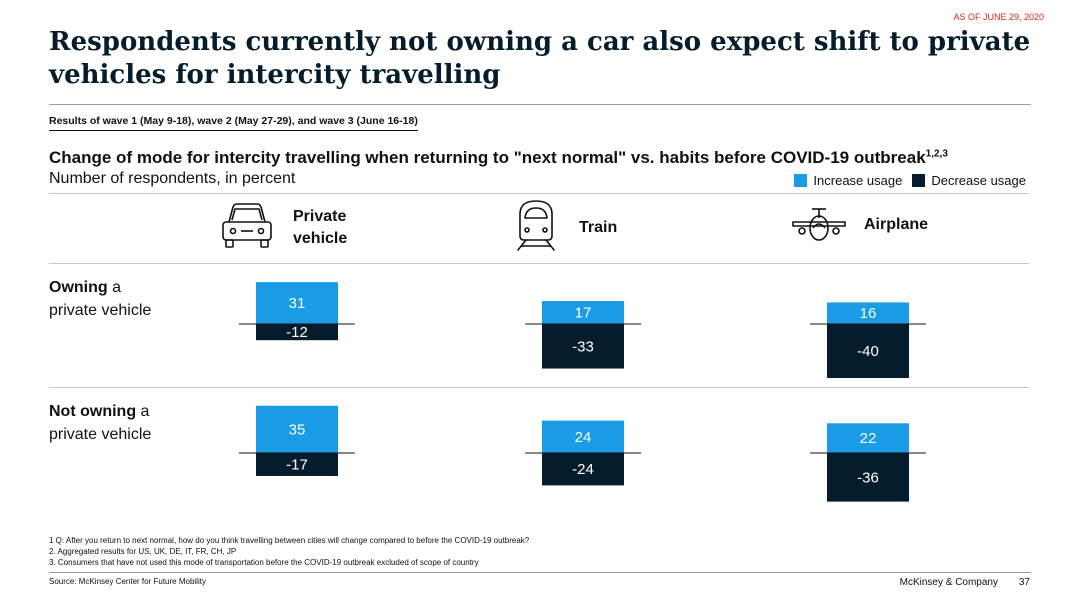 The height and width of the screenshot is (607, 1080). I want to click on bar-increase-not-owning-airplane, so click(868, 438).